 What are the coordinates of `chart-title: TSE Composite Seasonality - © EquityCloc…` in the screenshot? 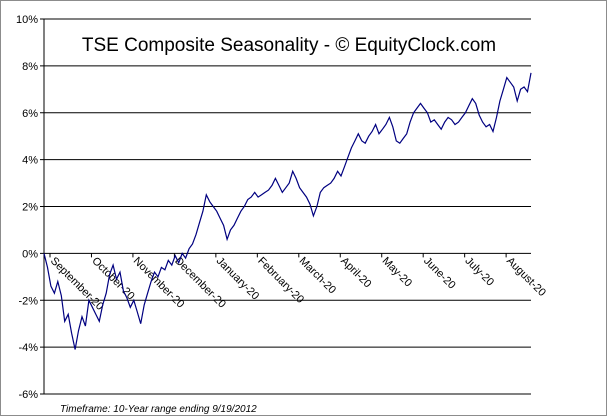 It's located at (289, 45).